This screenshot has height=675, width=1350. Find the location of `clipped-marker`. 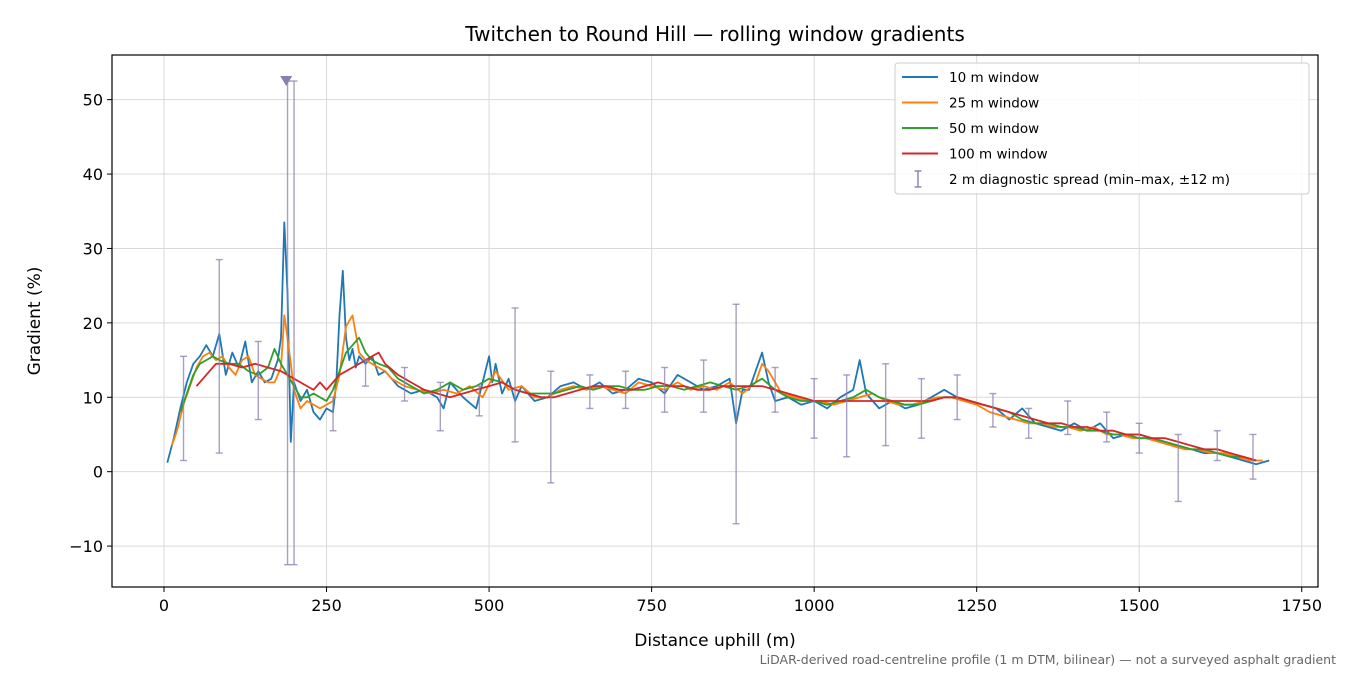

clipped-marker is located at coordinates (286, 81).